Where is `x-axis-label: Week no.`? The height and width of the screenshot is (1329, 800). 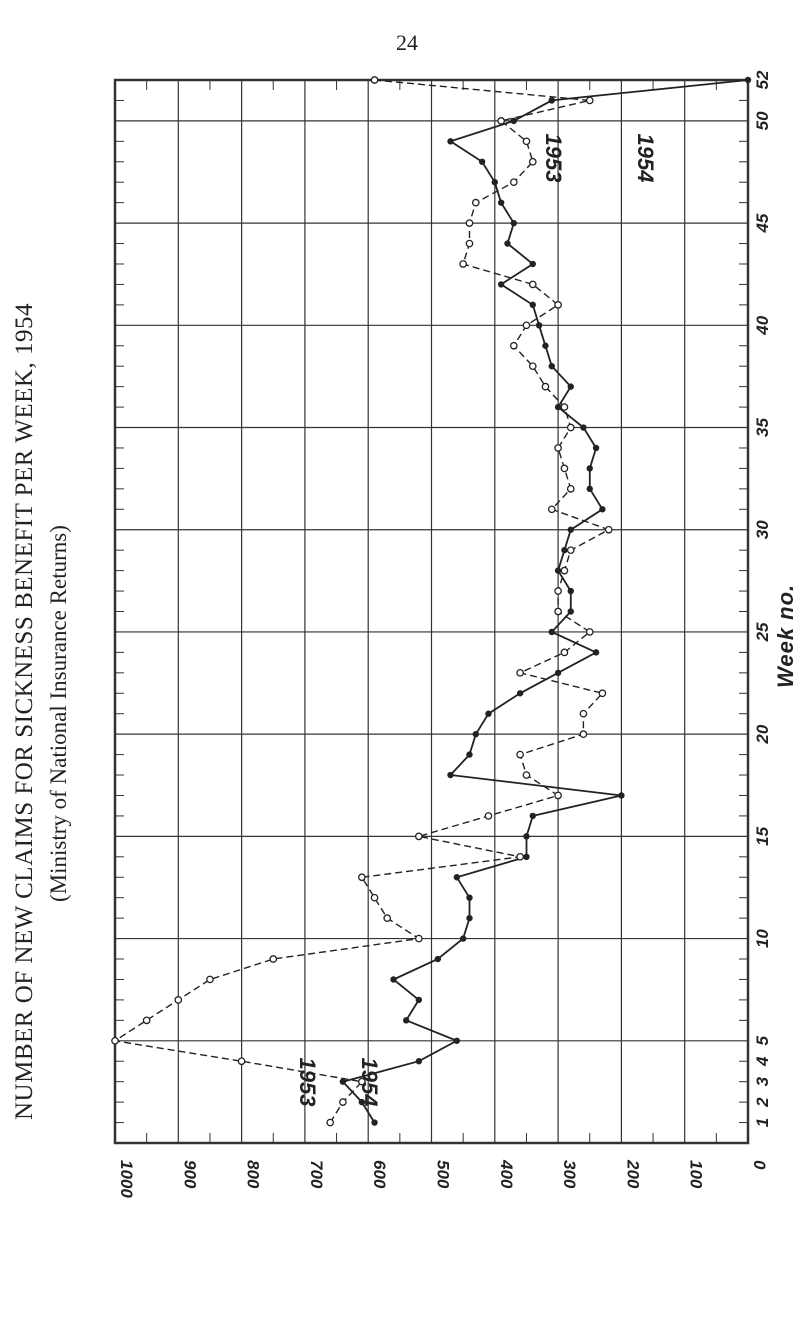
x-axis-label: Week no. is located at coordinates (785, 636).